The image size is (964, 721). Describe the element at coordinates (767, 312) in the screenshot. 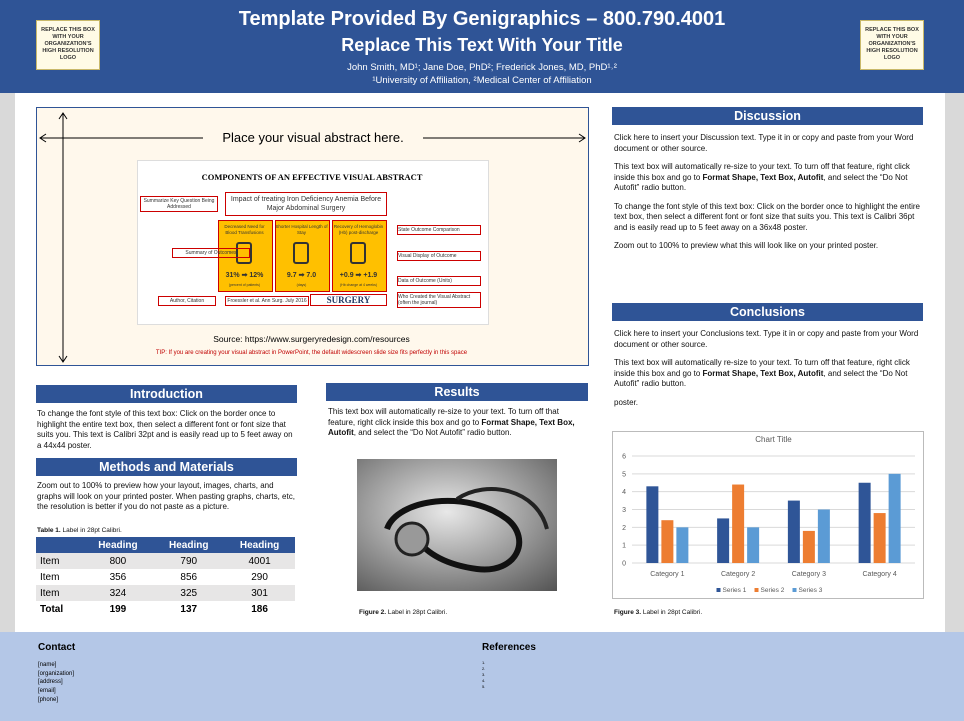

I see `section-heading: Conclusions` at that location.